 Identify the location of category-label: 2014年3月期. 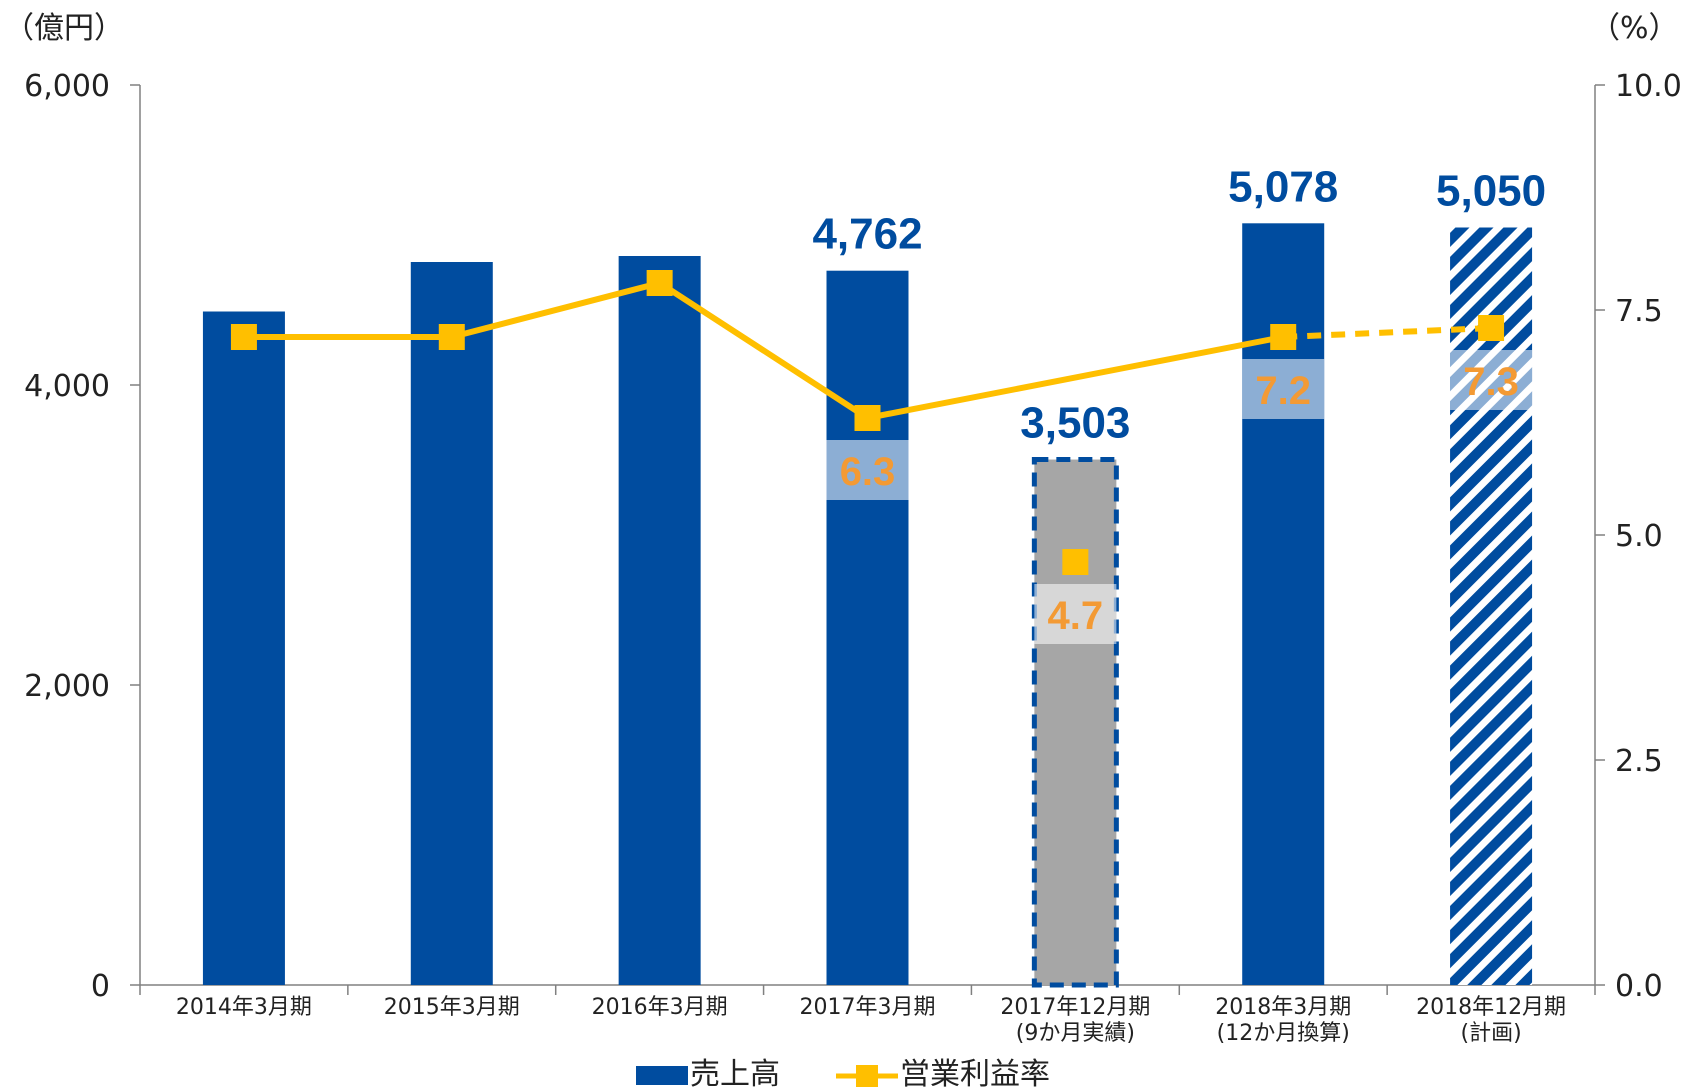
(244, 1007).